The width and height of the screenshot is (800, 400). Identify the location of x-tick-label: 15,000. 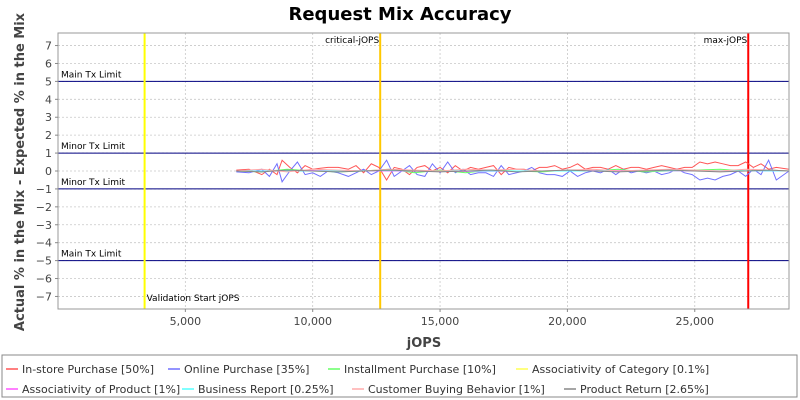
(440, 321).